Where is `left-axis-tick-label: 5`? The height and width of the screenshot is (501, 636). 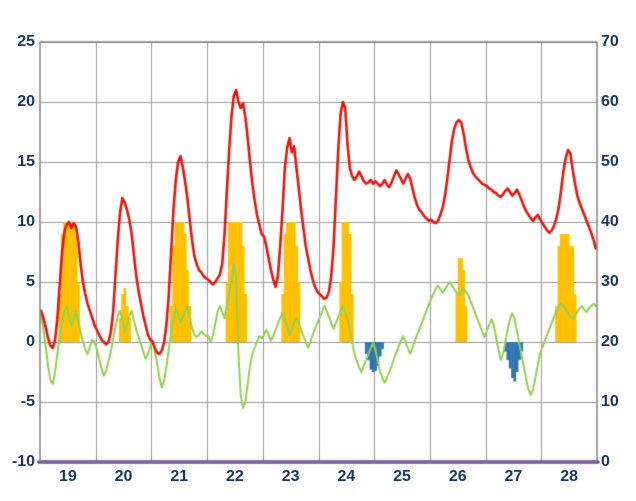
left-axis-tick-label: 5 is located at coordinates (30, 281).